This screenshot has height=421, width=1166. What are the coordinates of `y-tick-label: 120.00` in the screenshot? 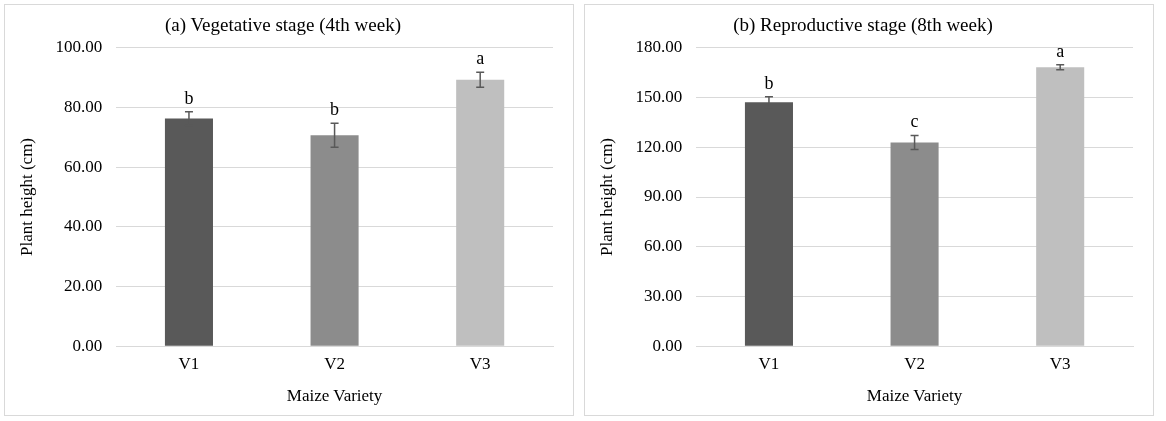 It's located at (659, 146).